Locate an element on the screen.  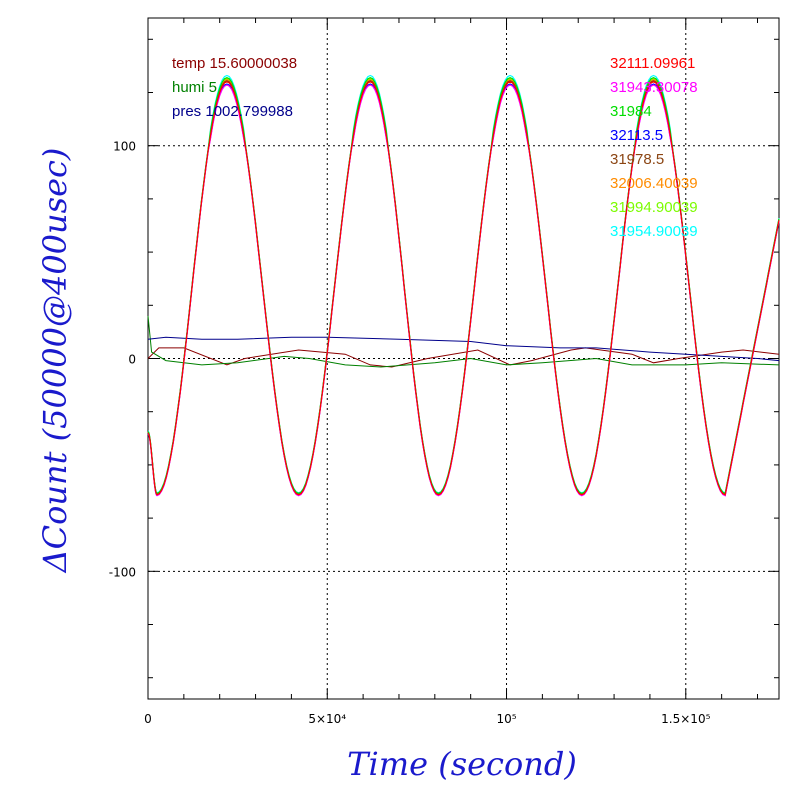
x-tick-label: 0 is located at coordinates (148, 719).